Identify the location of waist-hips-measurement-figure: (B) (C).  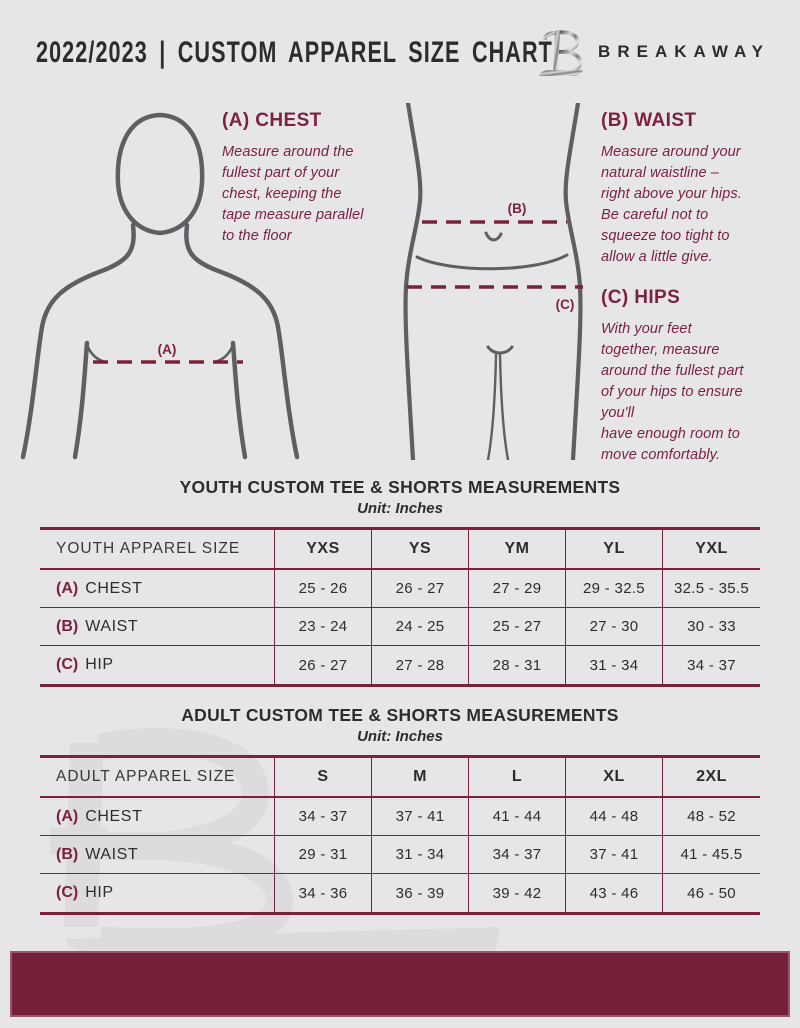
(493, 281).